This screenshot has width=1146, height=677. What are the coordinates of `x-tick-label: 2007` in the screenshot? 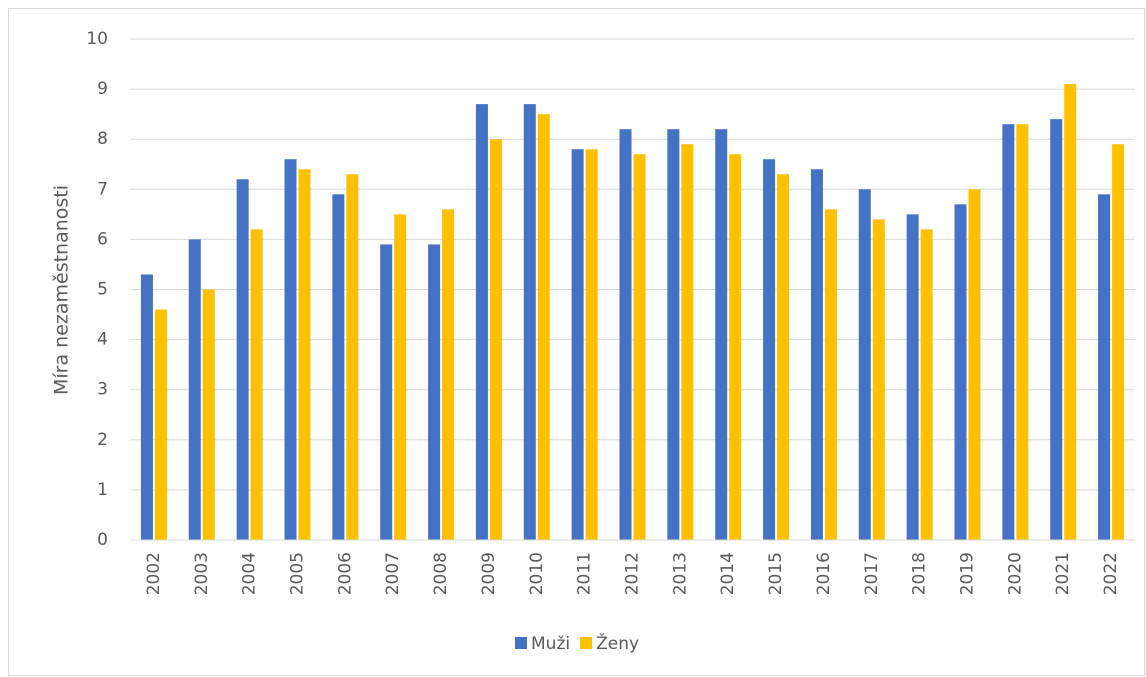 It's located at (393, 573).